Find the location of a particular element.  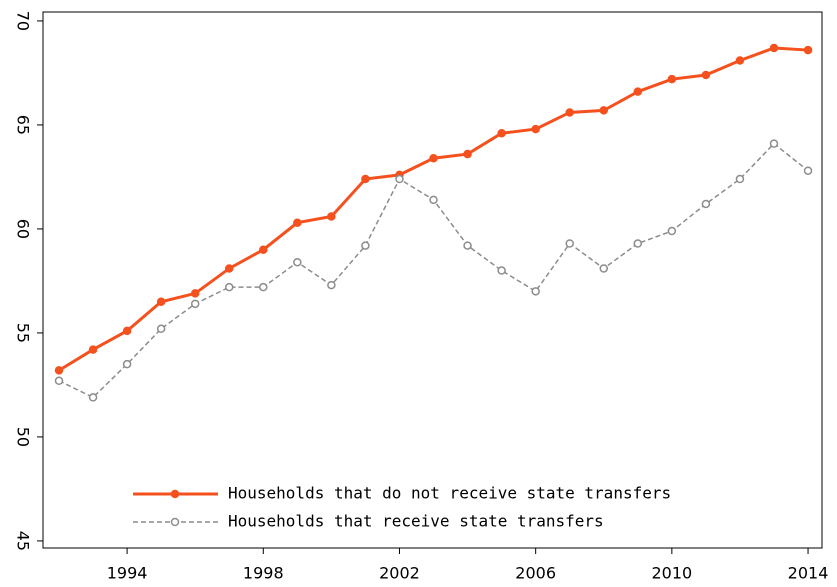

y-tick-label: 65 is located at coordinates (23, 125).